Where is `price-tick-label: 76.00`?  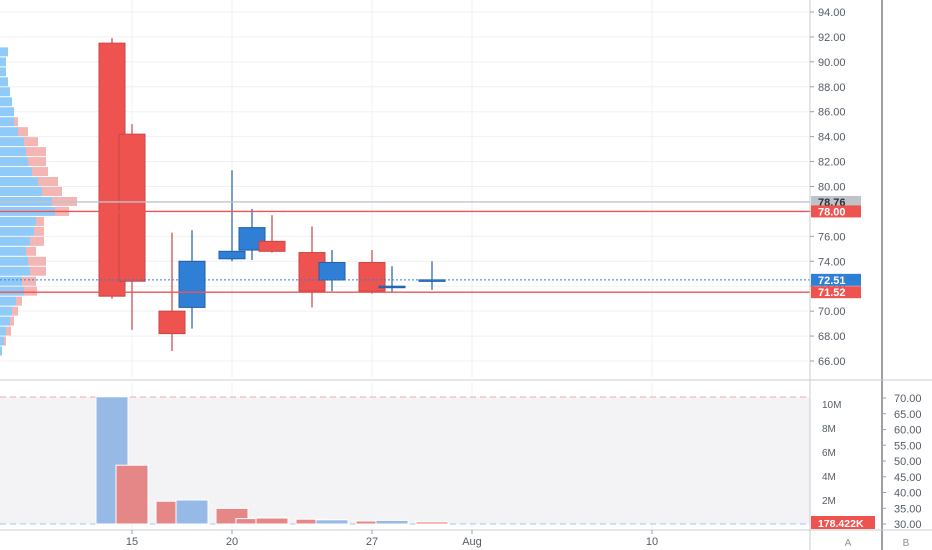
price-tick-label: 76.00 is located at coordinates (832, 237).